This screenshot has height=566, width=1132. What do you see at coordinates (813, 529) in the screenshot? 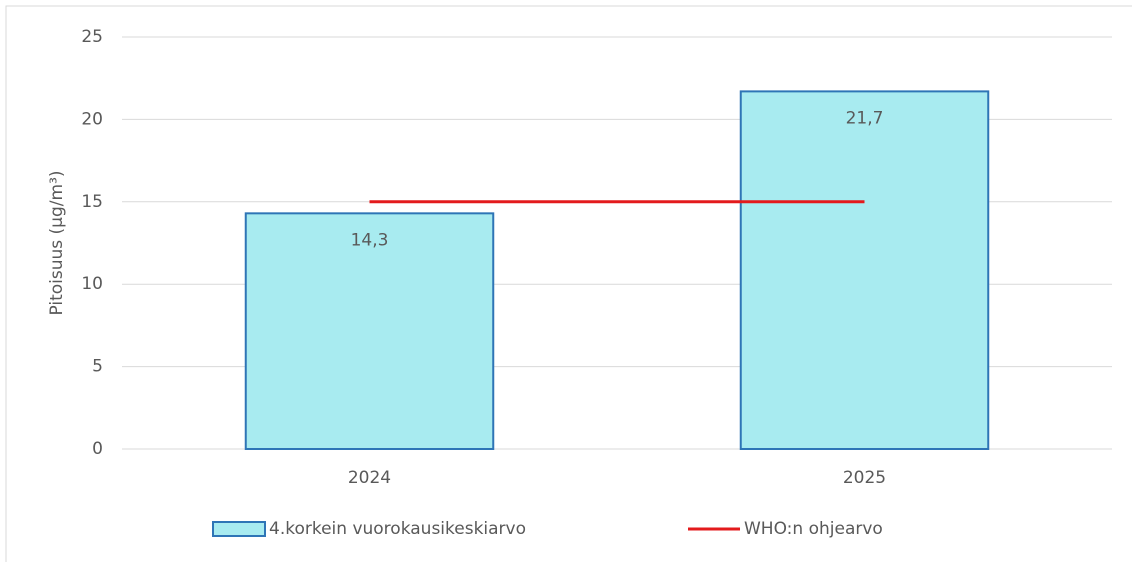
I see `legend-label: WHO:n ohjearvo` at bounding box center [813, 529].